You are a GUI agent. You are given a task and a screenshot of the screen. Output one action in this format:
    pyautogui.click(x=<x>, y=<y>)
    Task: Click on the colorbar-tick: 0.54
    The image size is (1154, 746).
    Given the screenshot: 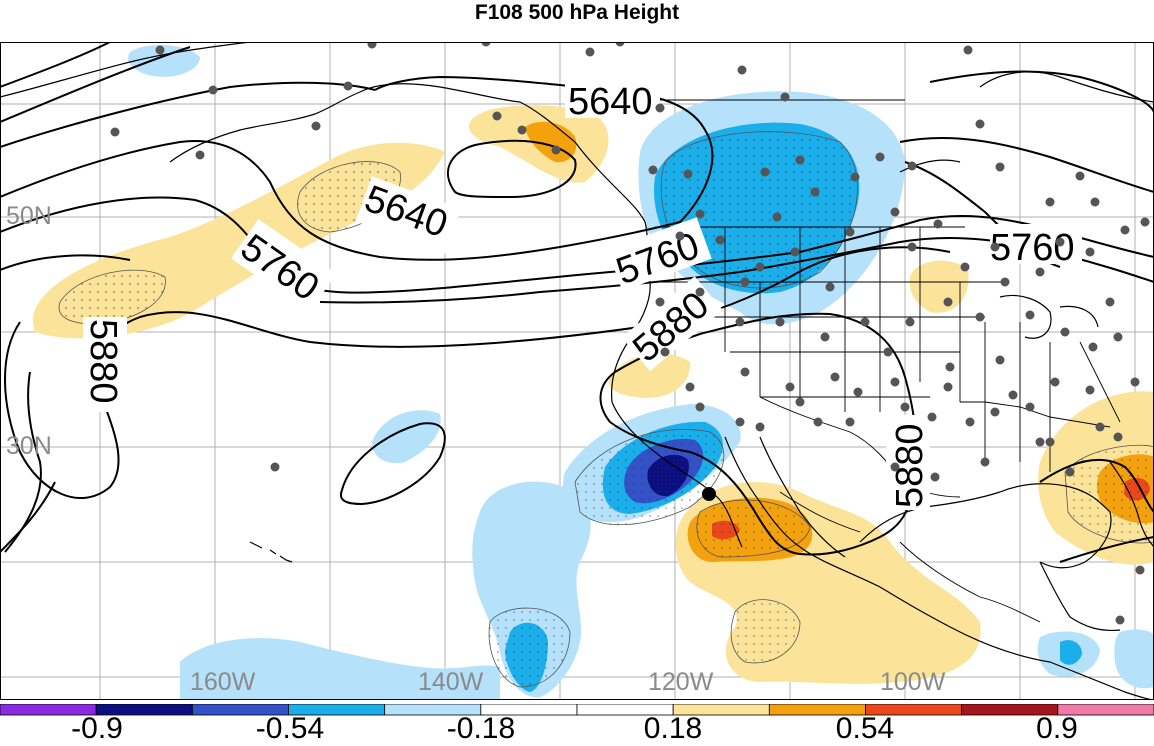 What is the action you would take?
    pyautogui.click(x=865, y=728)
    